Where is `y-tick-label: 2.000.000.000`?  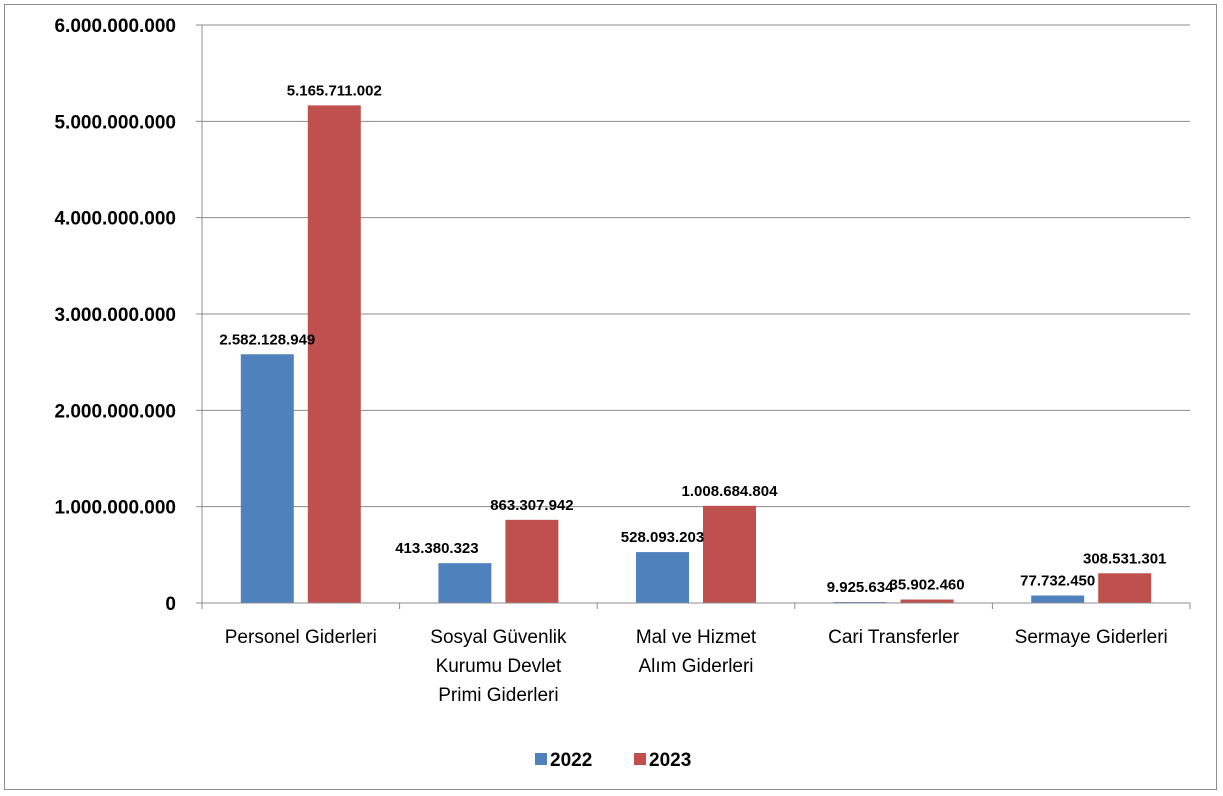 y-tick-label: 2.000.000.000 is located at coordinates (115, 411).